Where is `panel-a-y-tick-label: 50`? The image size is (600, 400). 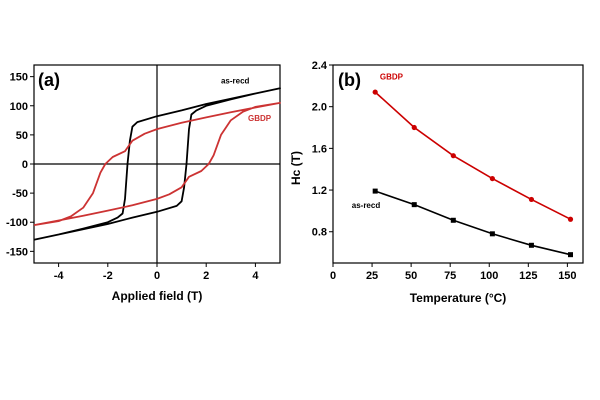
panel-a-y-tick-label: 50 is located at coordinates (22, 136).